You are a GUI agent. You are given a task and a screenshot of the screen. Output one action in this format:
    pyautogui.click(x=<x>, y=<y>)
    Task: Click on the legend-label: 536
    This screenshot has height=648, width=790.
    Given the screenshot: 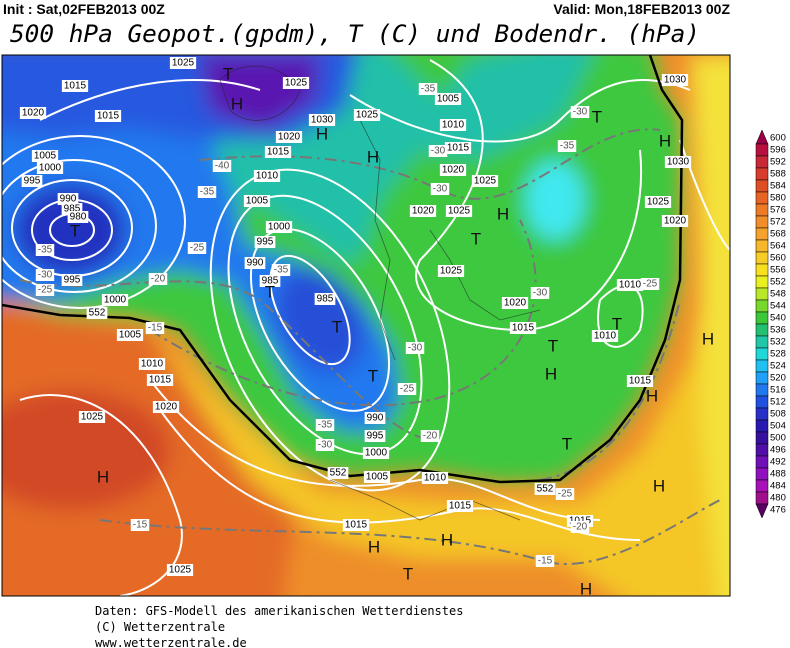 What is the action you would take?
    pyautogui.click(x=778, y=330)
    